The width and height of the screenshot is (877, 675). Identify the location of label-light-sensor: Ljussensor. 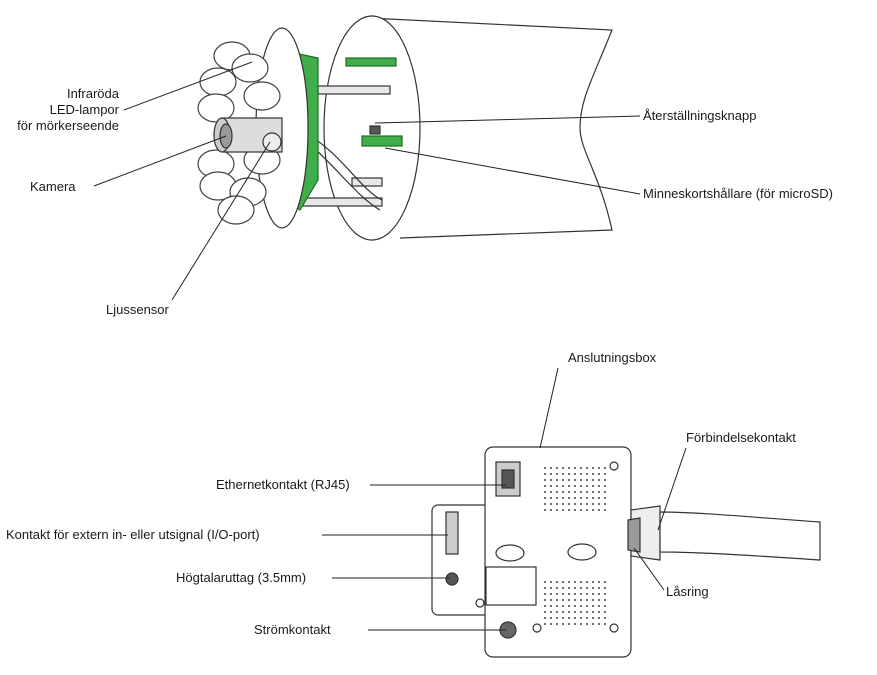
(137, 309).